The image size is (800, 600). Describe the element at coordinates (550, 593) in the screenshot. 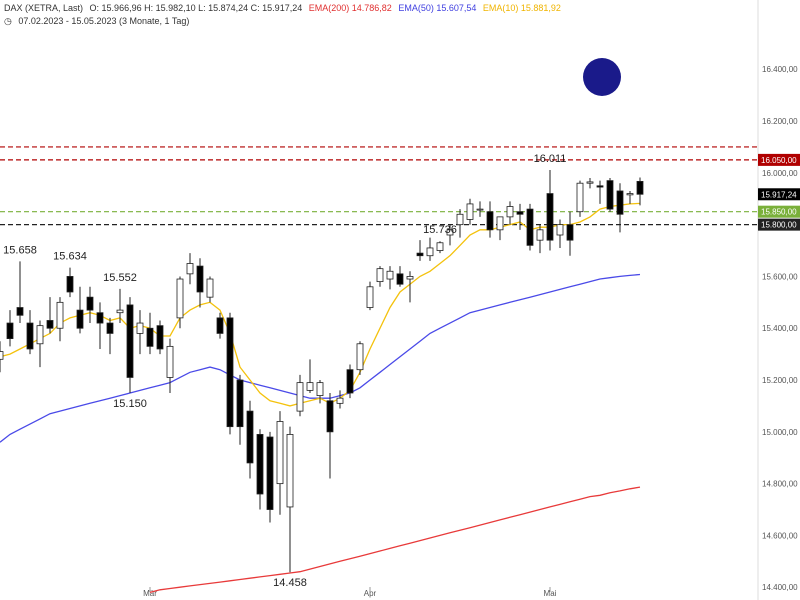

I see `x-tick-label: Mai` at that location.